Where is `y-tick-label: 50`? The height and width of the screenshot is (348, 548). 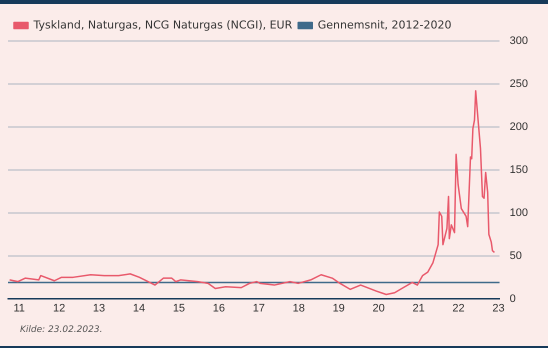
y-tick-label: 50 is located at coordinates (516, 256).